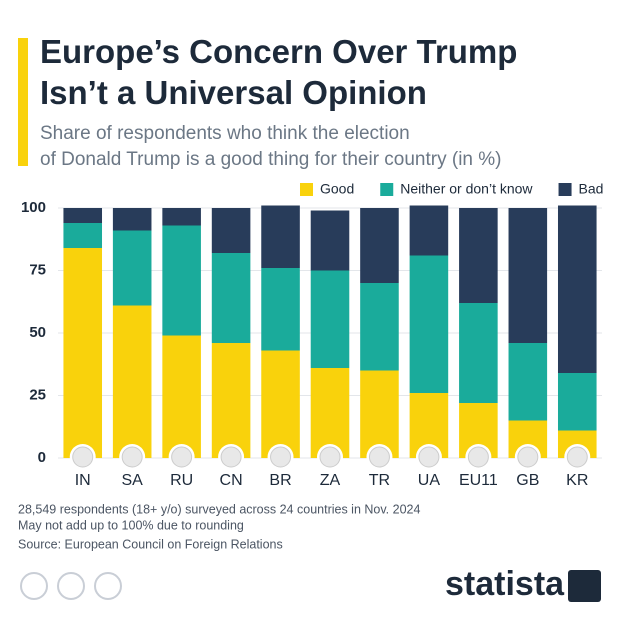 This screenshot has height=620, width=620. I want to click on license-icons, so click(71, 586).